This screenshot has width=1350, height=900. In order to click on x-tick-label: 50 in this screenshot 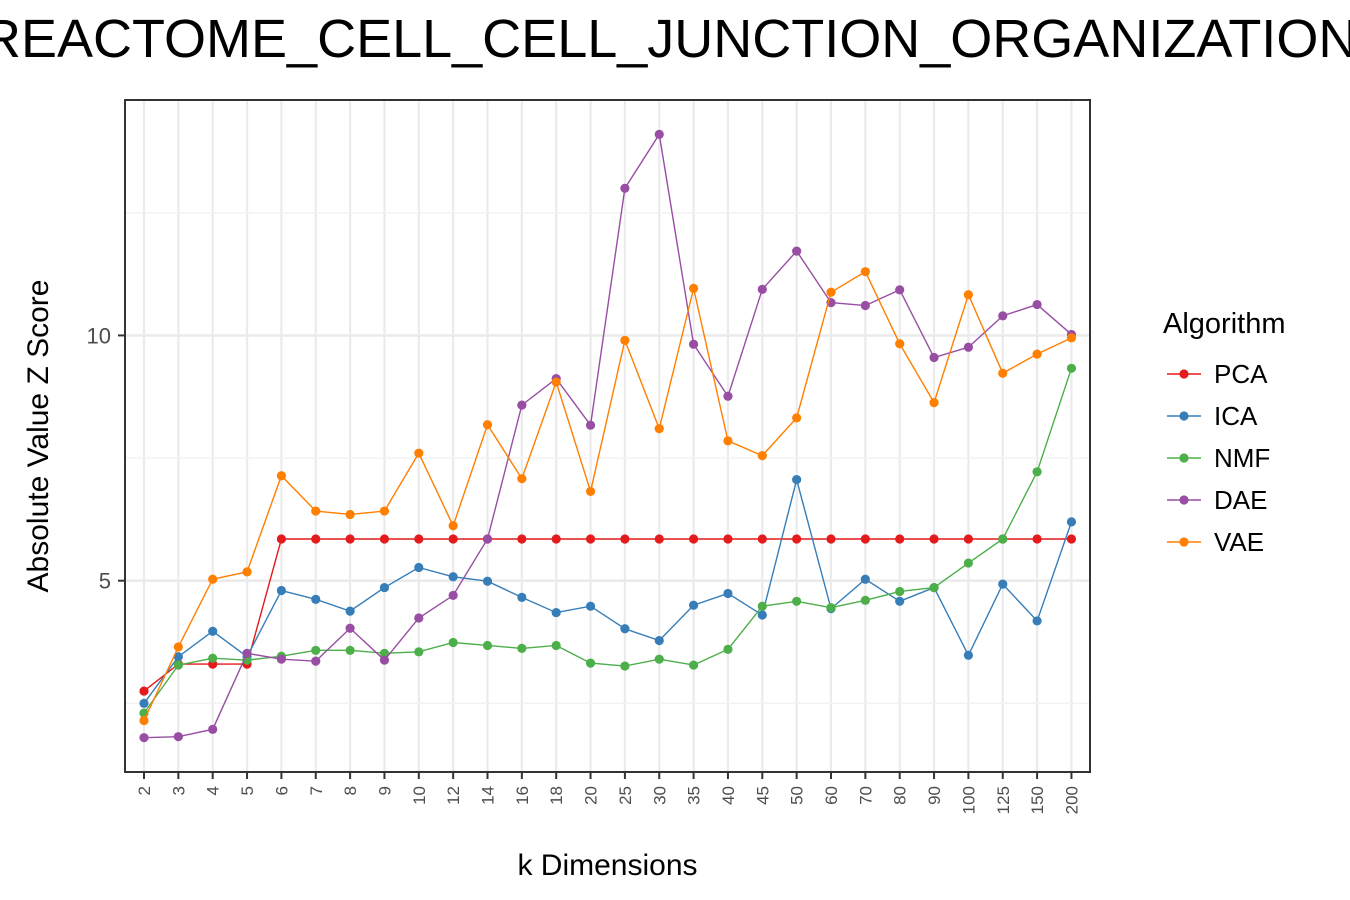, I will do `click(797, 795)`.